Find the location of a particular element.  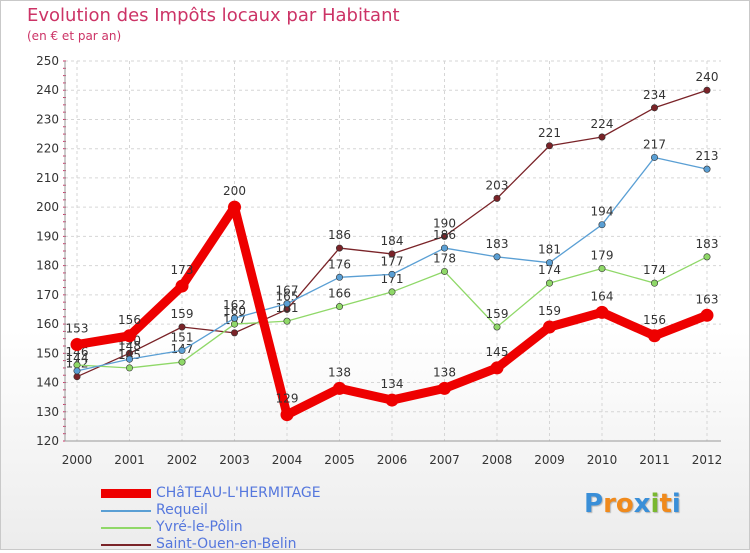

x-tick-label: 2005 is located at coordinates (339, 460).